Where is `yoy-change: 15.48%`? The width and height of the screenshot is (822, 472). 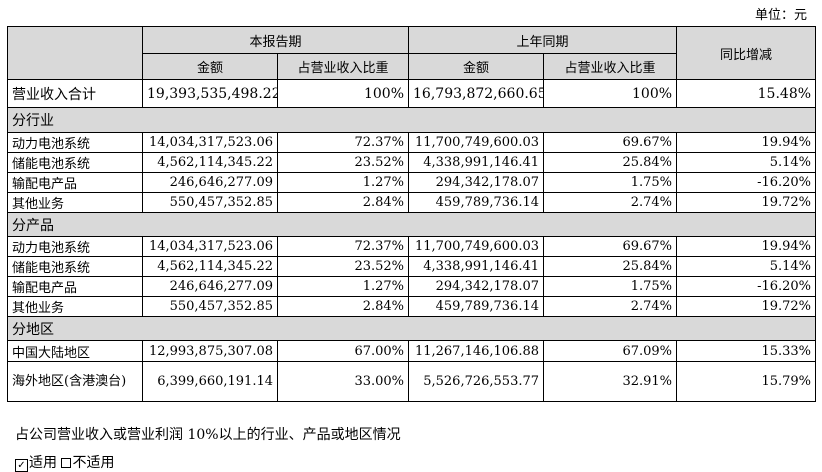 yoy-change: 15.48% is located at coordinates (746, 93).